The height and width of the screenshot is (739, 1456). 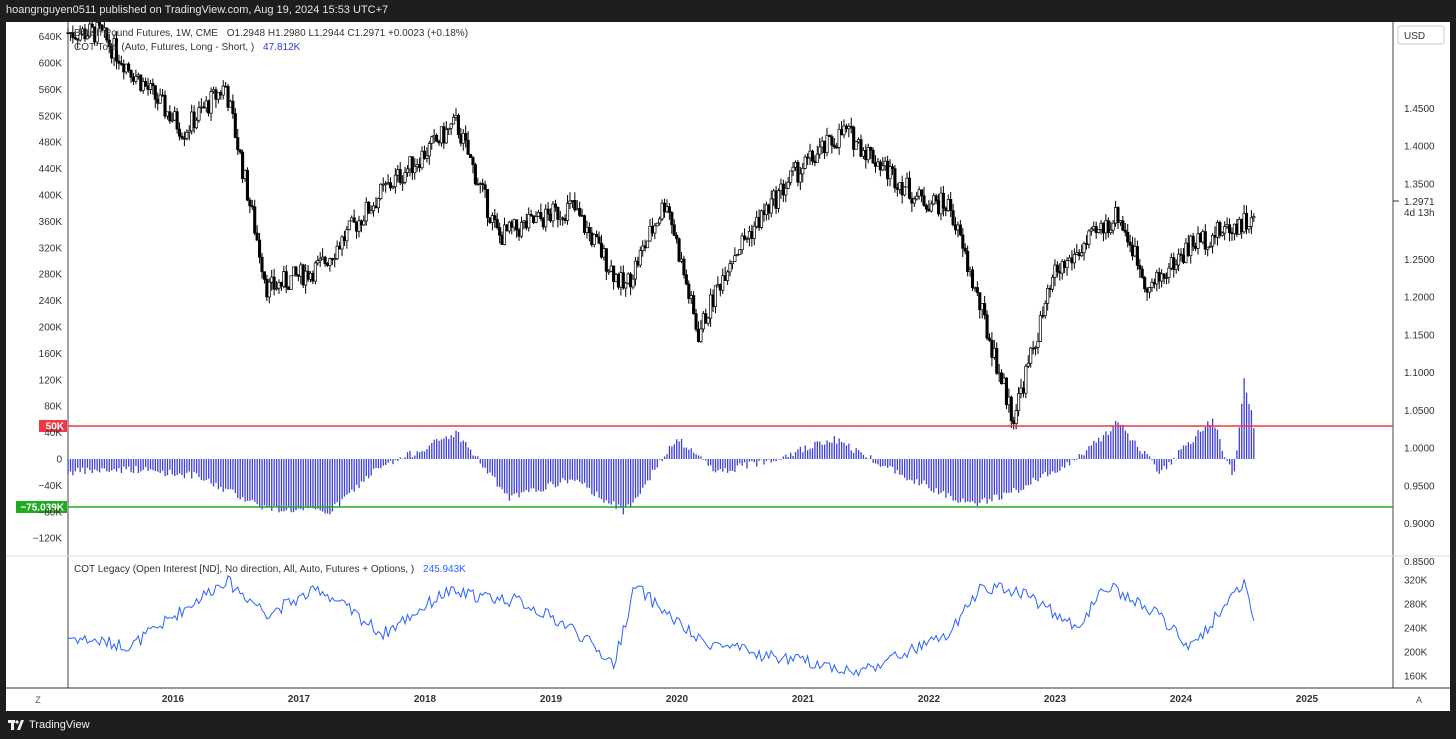 What do you see at coordinates (1418, 700) in the screenshot?
I see `auto-scale-button: A` at bounding box center [1418, 700].